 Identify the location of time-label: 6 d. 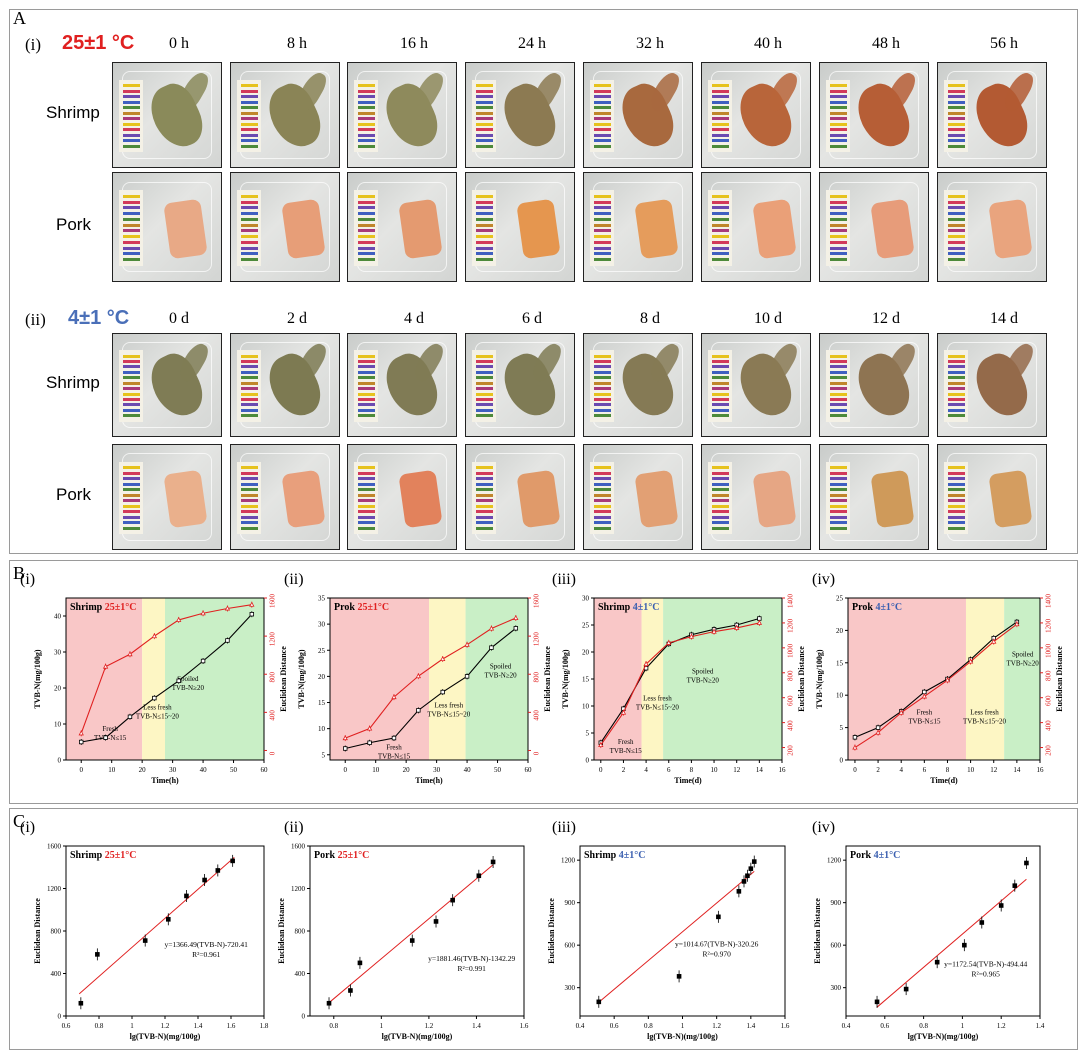
(532, 318).